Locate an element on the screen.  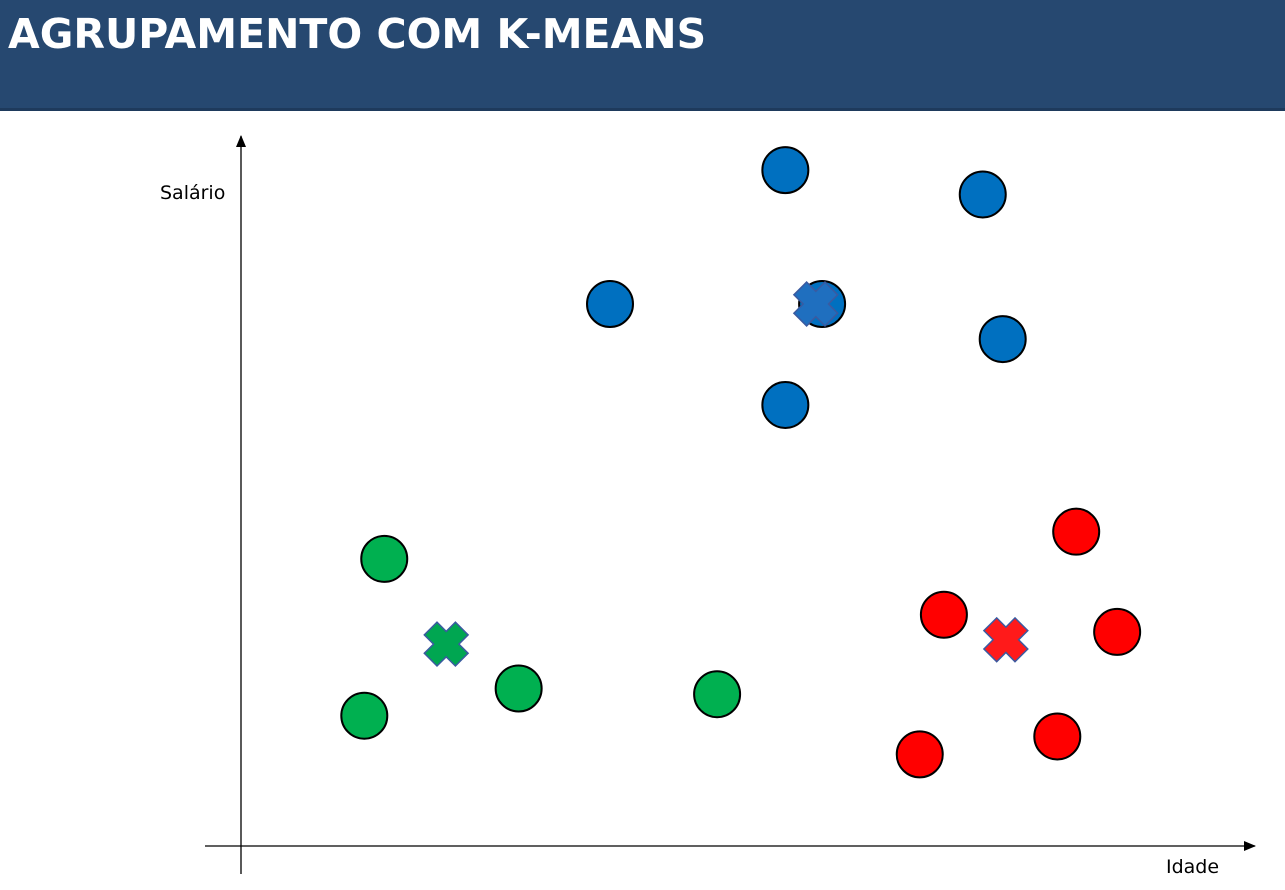
title-bar: AGRUPAMENTO COM K-MEANS is located at coordinates (642, 55).